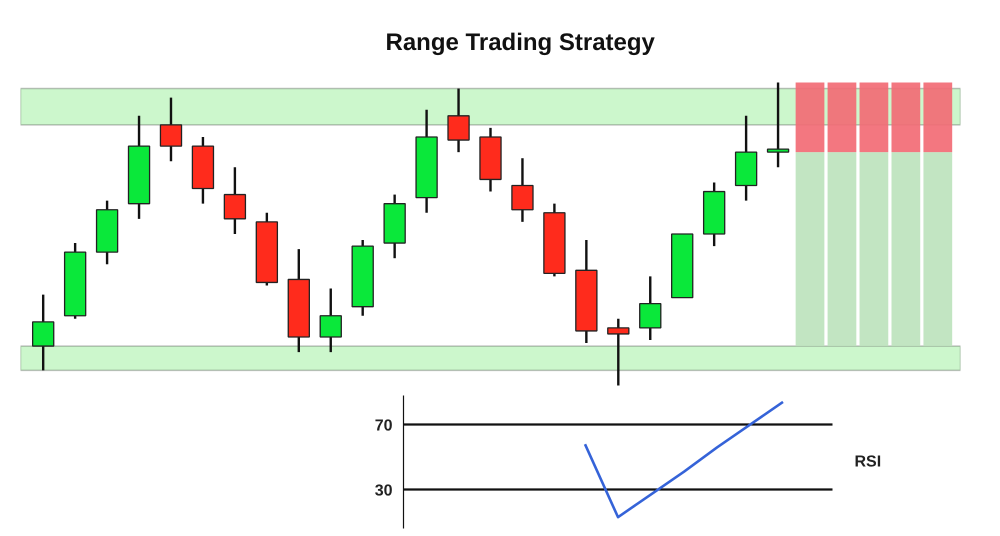 Image resolution: width=1000 pixels, height=536 pixels. Describe the element at coordinates (521, 42) in the screenshot. I see `chart-title: Range Trading Strategy` at that location.